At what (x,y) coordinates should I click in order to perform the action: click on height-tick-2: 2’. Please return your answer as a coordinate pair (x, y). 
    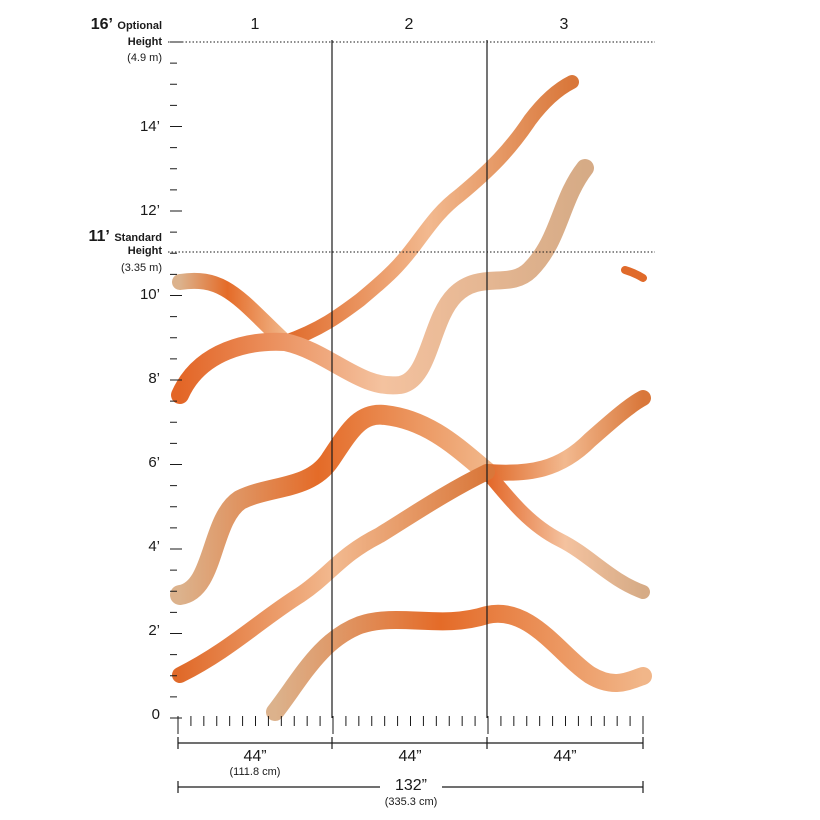
    Looking at the image, I should click on (154, 630).